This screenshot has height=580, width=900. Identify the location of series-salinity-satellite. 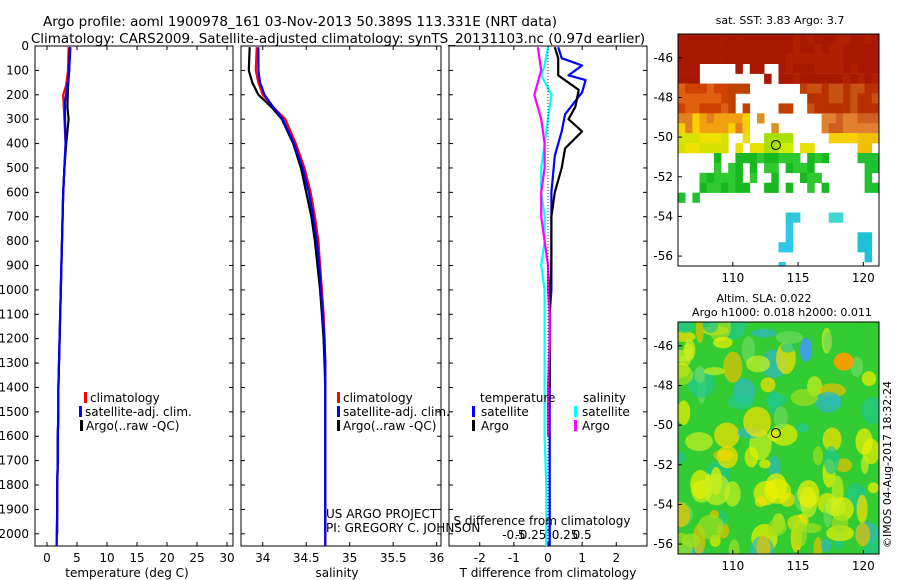
(546, 296).